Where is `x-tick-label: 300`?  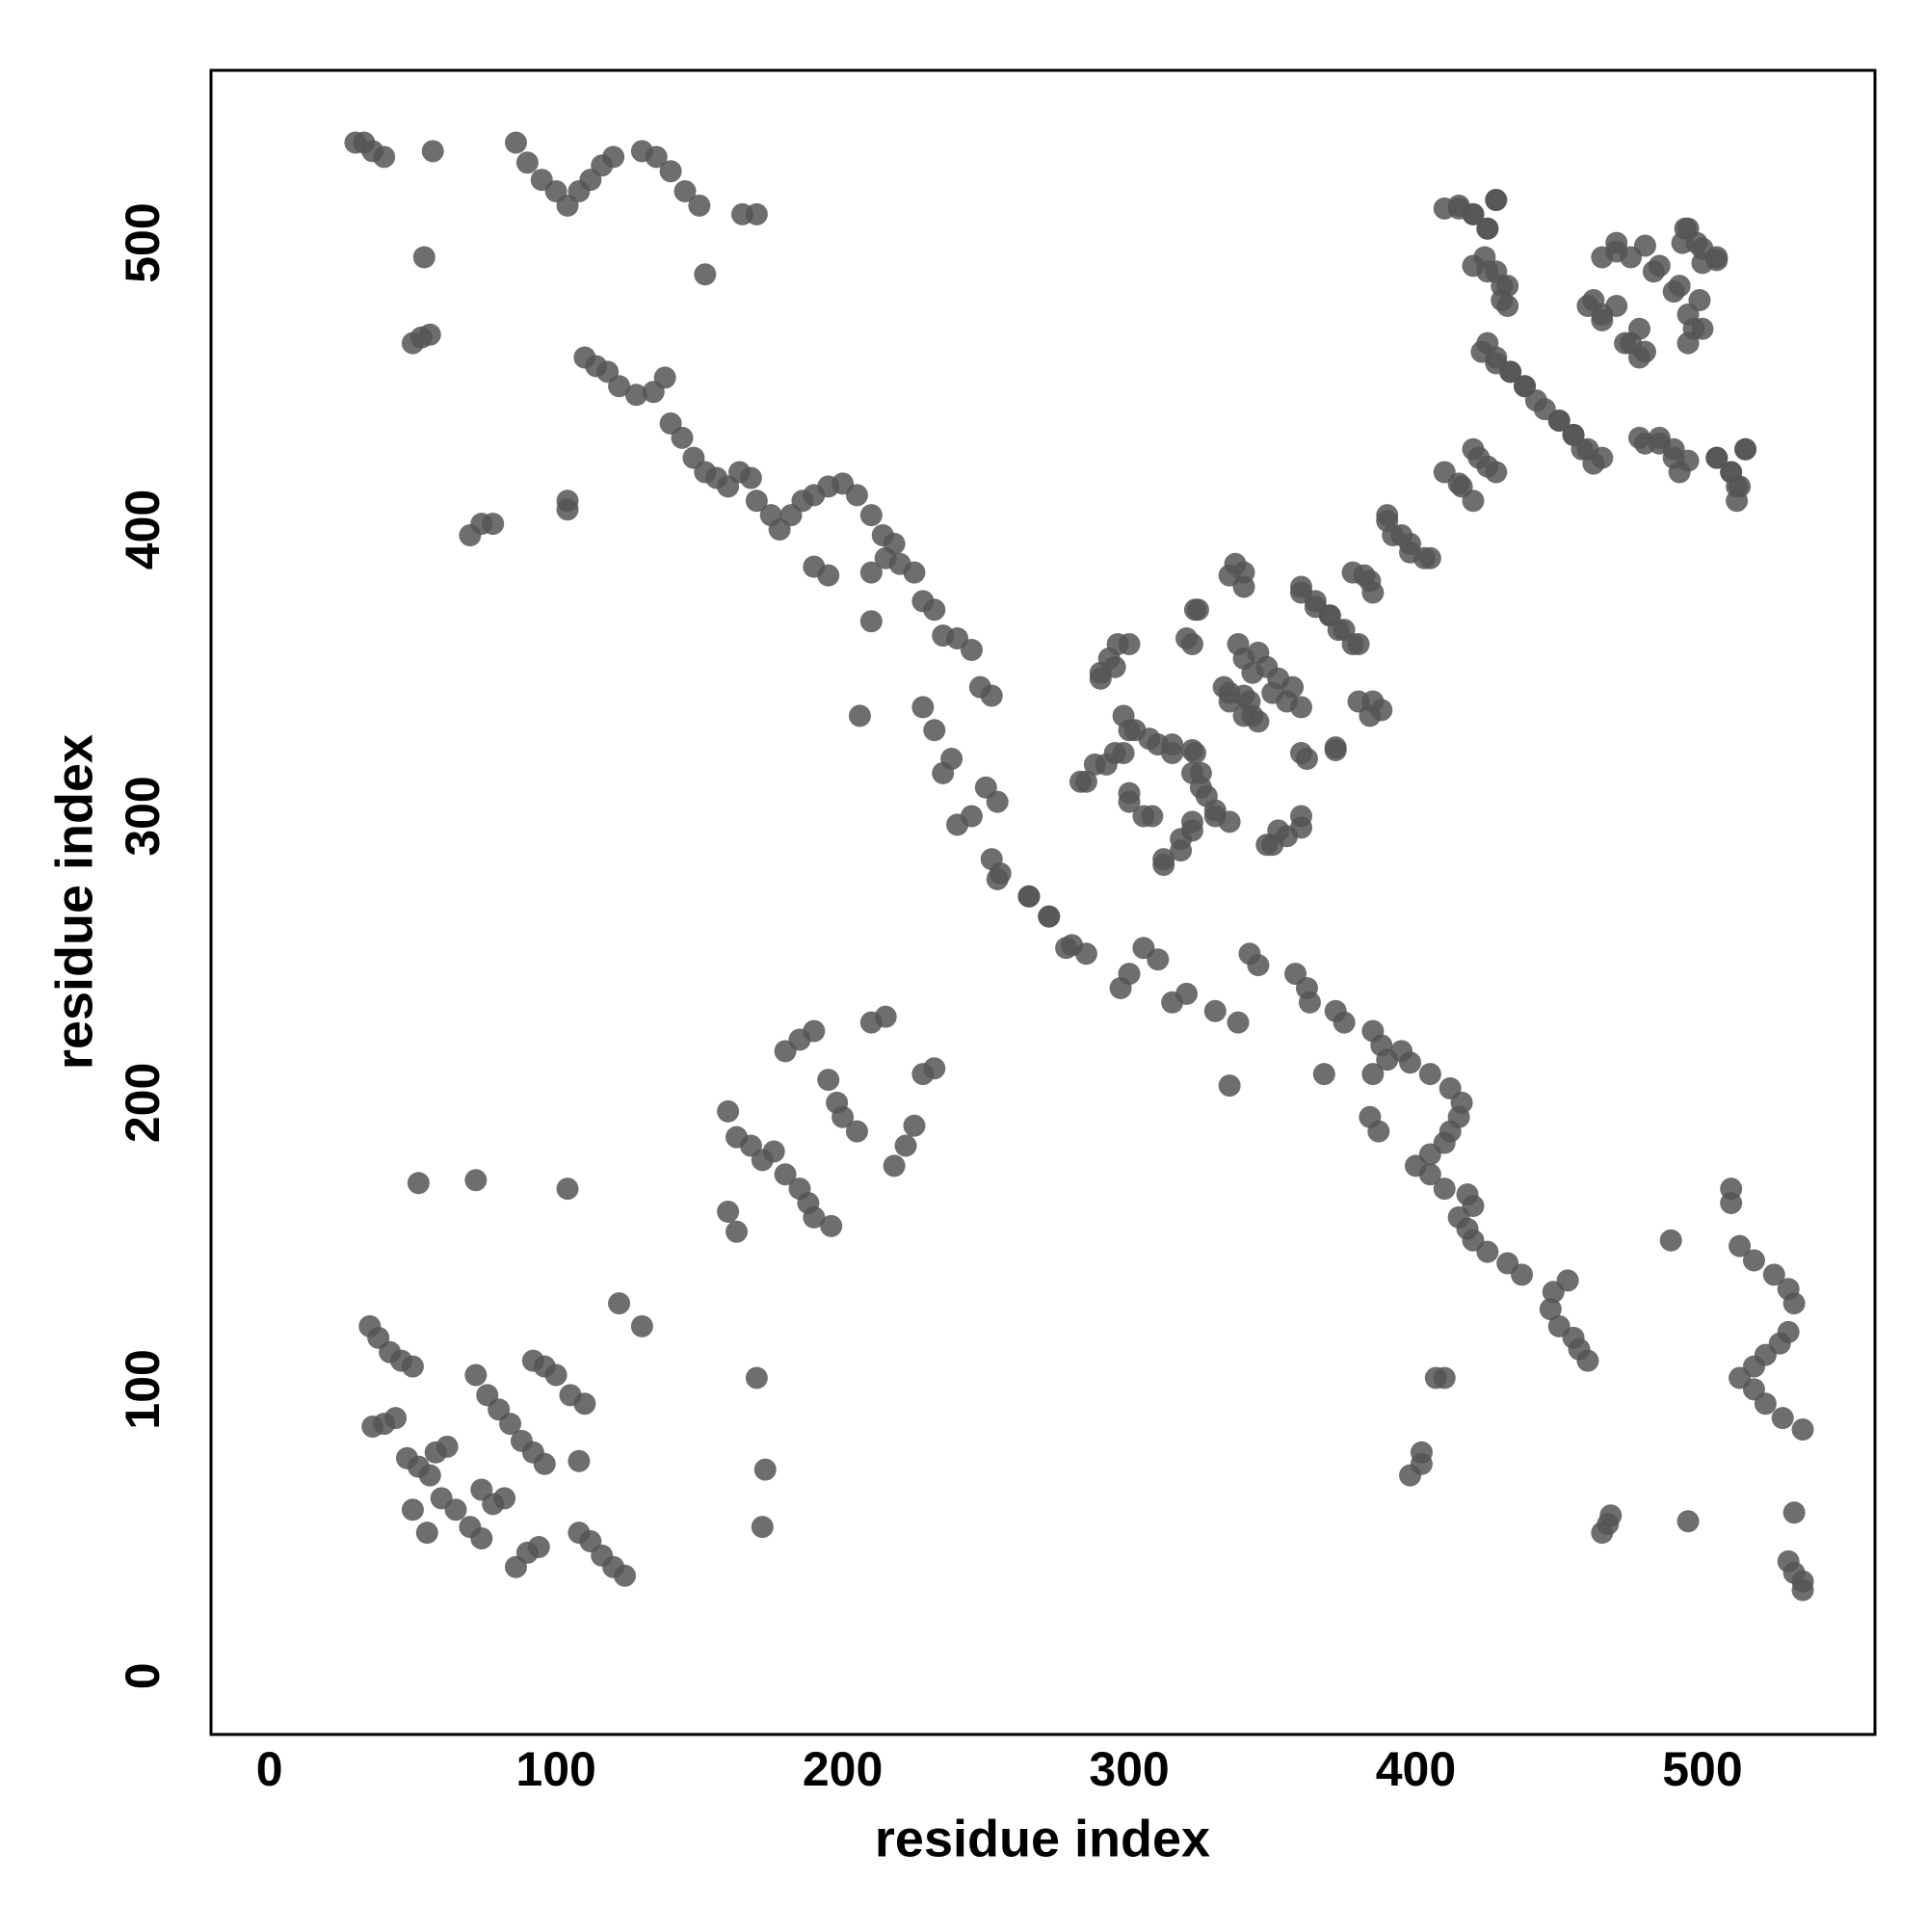
x-tick-label: 300 is located at coordinates (1129, 1769).